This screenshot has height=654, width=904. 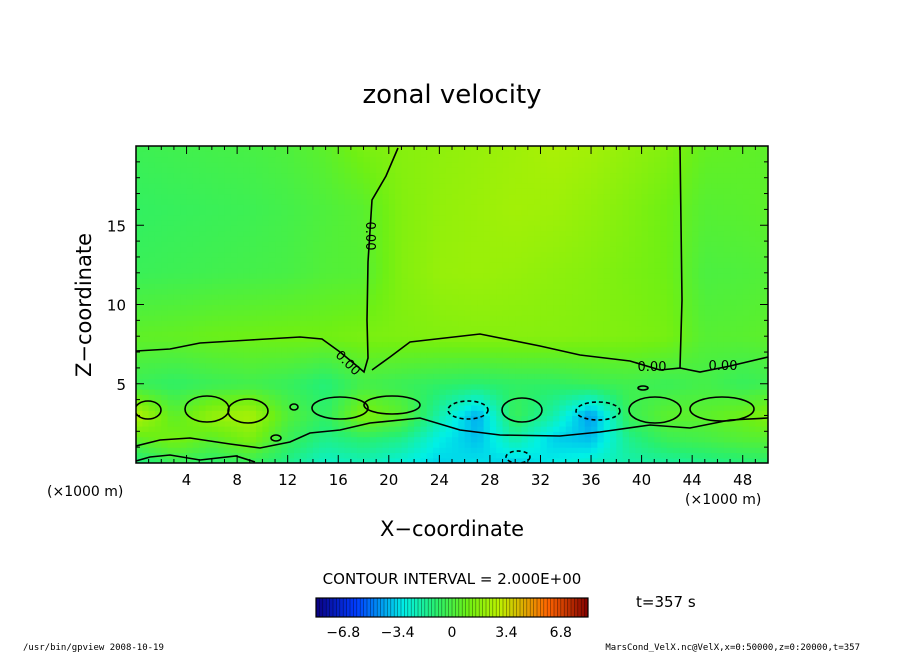 What do you see at coordinates (369, 236) in the screenshot?
I see `contour-label-1: 0.00` at bounding box center [369, 236].